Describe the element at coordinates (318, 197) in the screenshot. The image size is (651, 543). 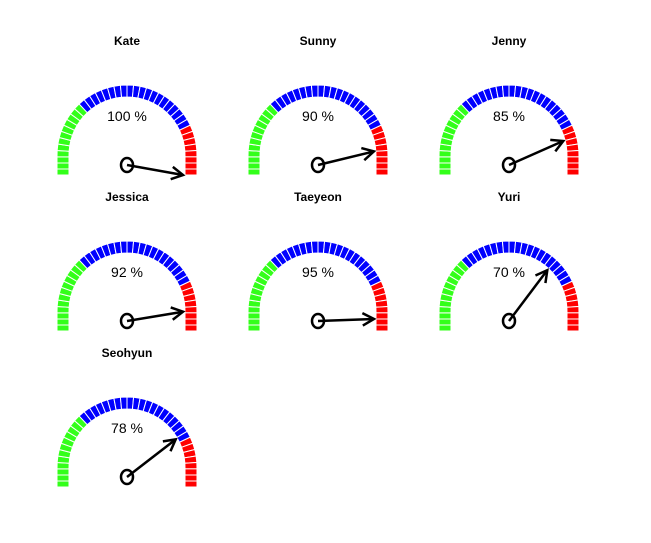
I see `gauge-title: Taeyeon` at that location.